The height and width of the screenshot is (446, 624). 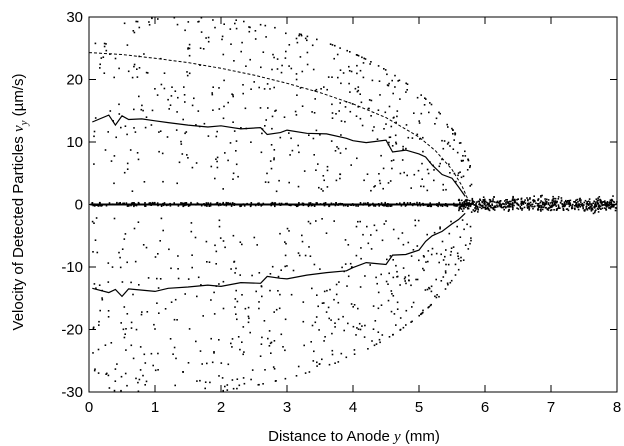 I want to click on x-tick-label: 1, so click(x=155, y=407).